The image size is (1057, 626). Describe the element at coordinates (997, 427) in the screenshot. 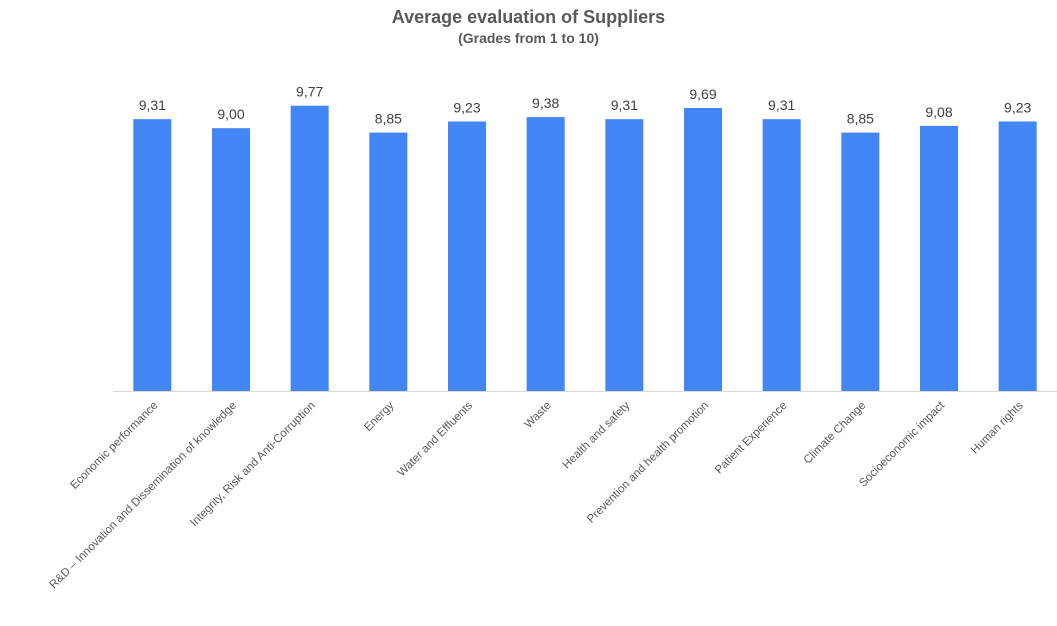

I see `x-tick-label-12: Human rights` at that location.